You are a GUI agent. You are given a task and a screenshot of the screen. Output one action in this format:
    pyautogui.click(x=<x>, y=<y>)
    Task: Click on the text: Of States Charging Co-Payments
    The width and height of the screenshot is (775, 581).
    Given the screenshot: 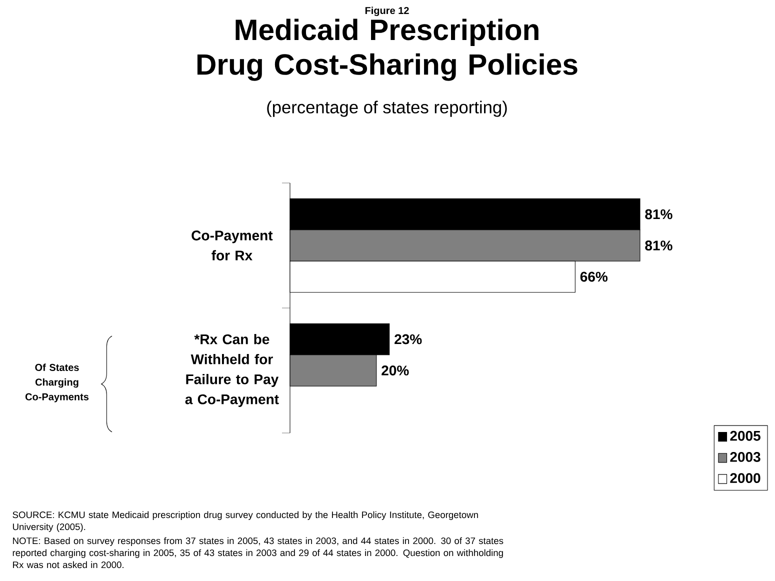 What is the action you would take?
    pyautogui.click(x=57, y=383)
    